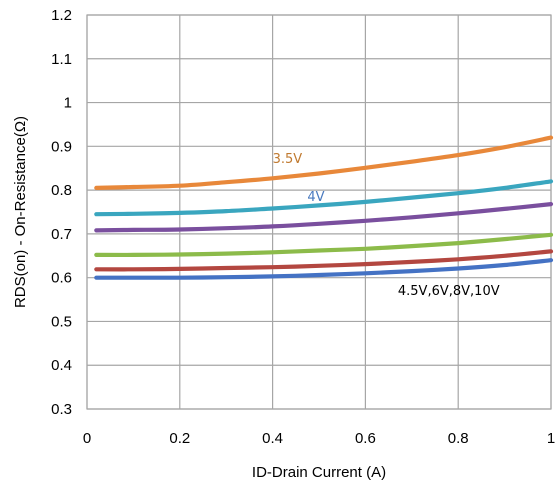  What do you see at coordinates (20, 212) in the screenshot?
I see `y-axis-title: RDS(on) - On-Resistance(Ω)` at bounding box center [20, 212].